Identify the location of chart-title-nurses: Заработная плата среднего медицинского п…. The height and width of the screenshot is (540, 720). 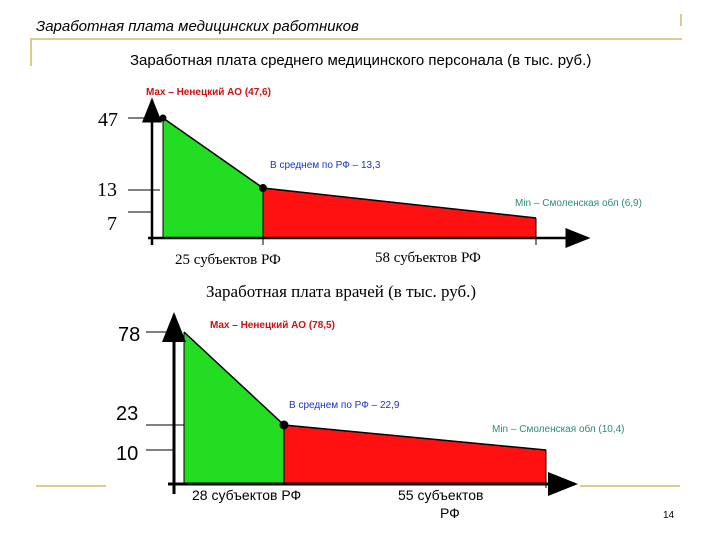
(361, 60).